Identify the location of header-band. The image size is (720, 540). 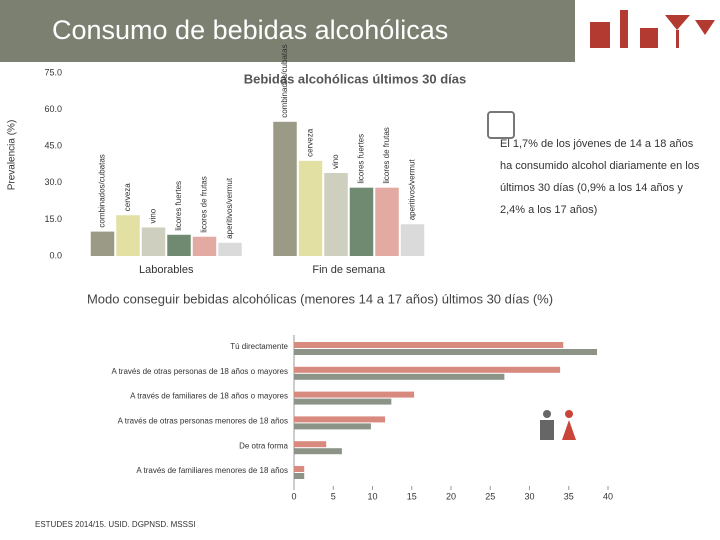
(287, 31).